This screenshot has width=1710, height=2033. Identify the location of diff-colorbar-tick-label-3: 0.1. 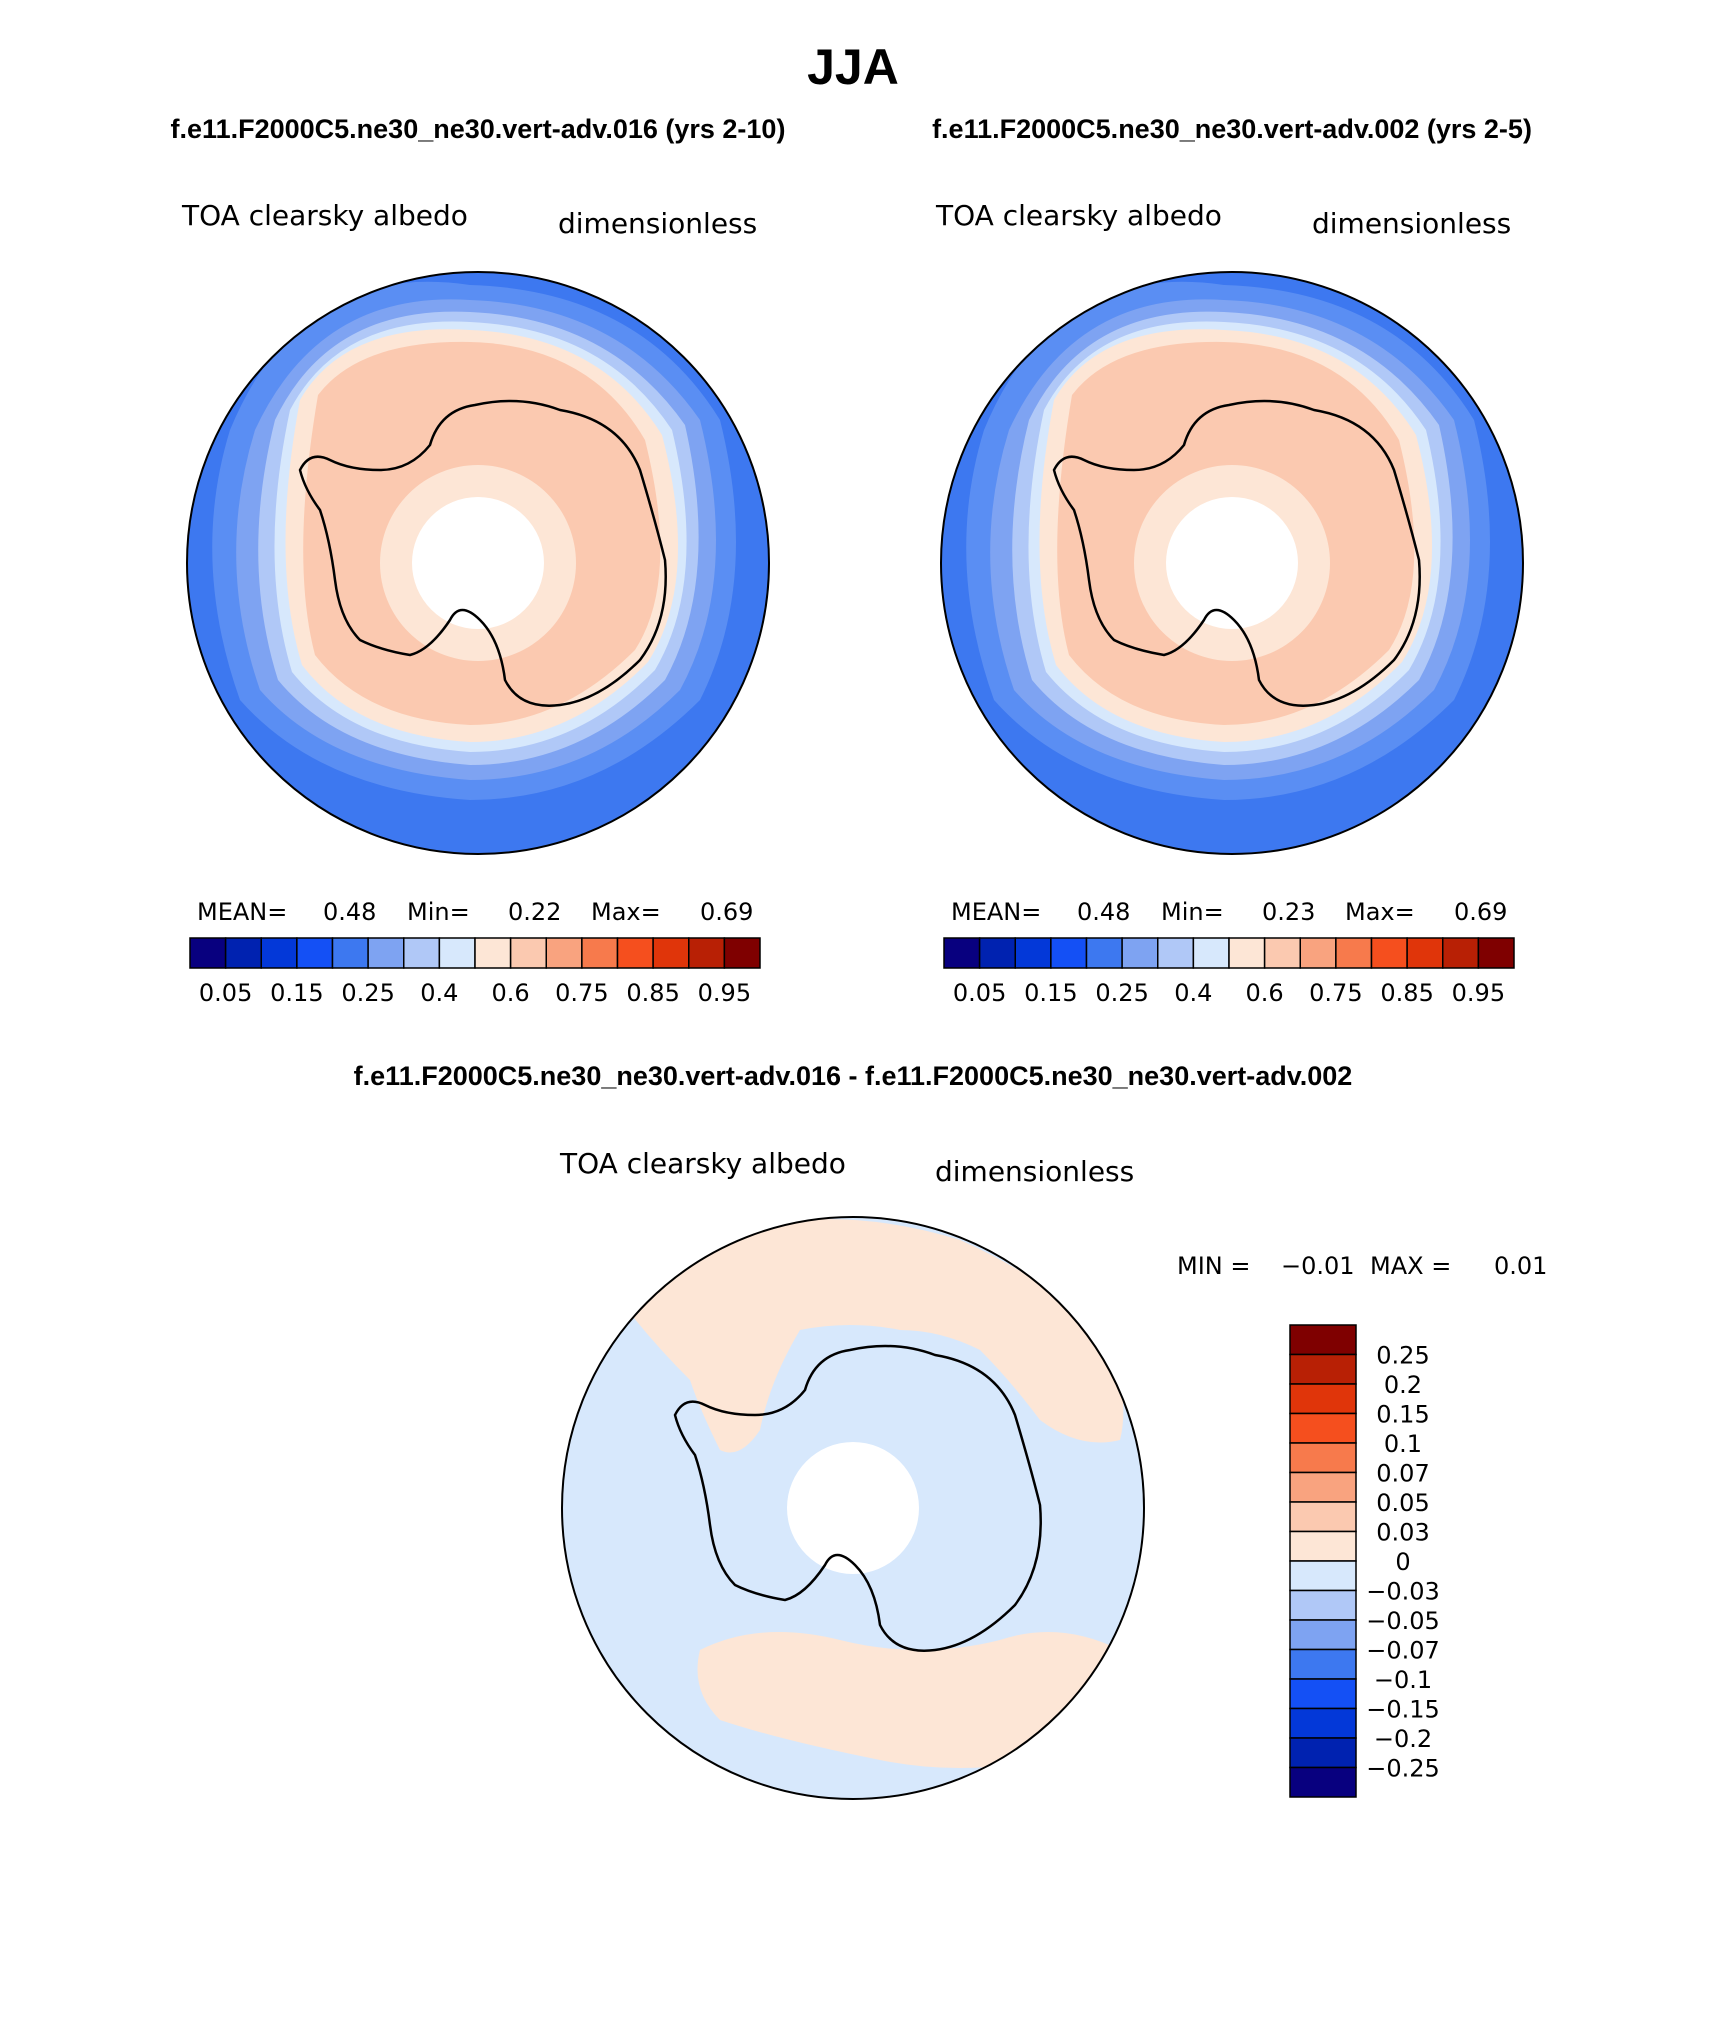
(1403, 1444).